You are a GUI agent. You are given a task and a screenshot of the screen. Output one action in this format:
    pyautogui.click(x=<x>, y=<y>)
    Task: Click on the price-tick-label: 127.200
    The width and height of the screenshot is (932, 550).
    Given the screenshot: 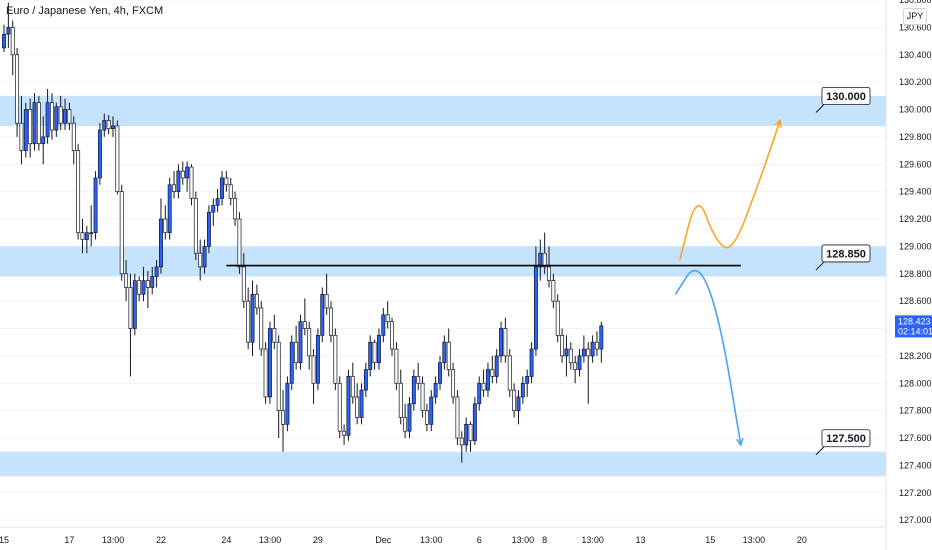 What is the action you would take?
    pyautogui.click(x=915, y=493)
    